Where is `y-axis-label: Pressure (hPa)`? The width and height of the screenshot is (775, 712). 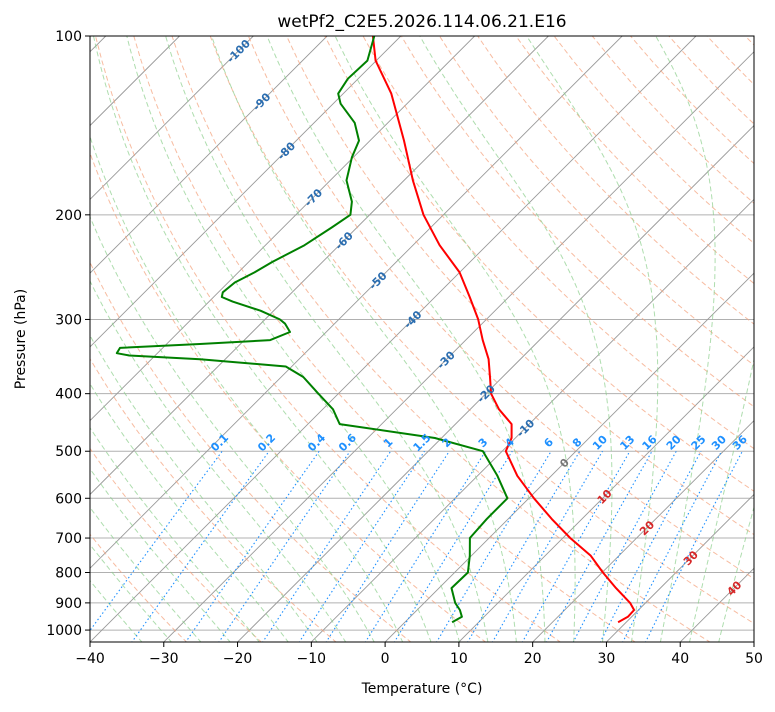 y-axis-label: Pressure (hPa) is located at coordinates (21, 339).